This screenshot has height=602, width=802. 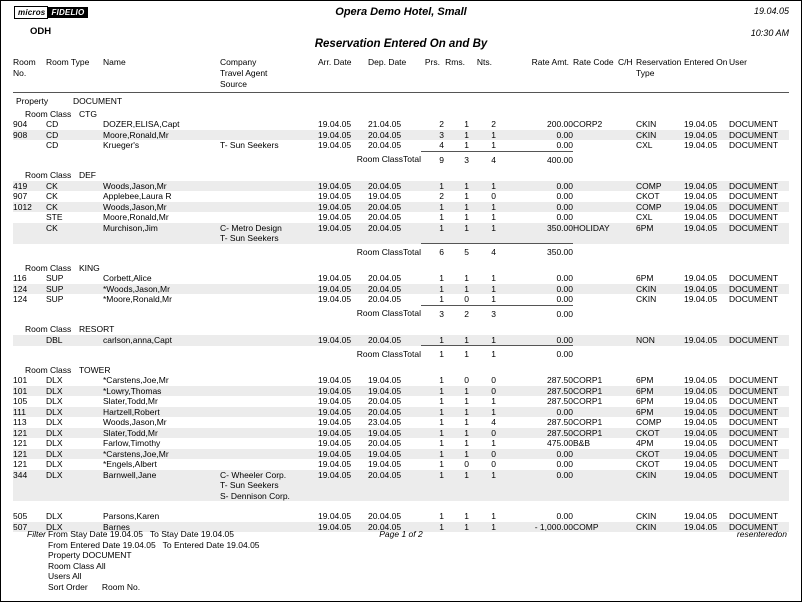 What do you see at coordinates (648, 453) in the screenshot?
I see `cell-resv-type: CKOT` at bounding box center [648, 453].